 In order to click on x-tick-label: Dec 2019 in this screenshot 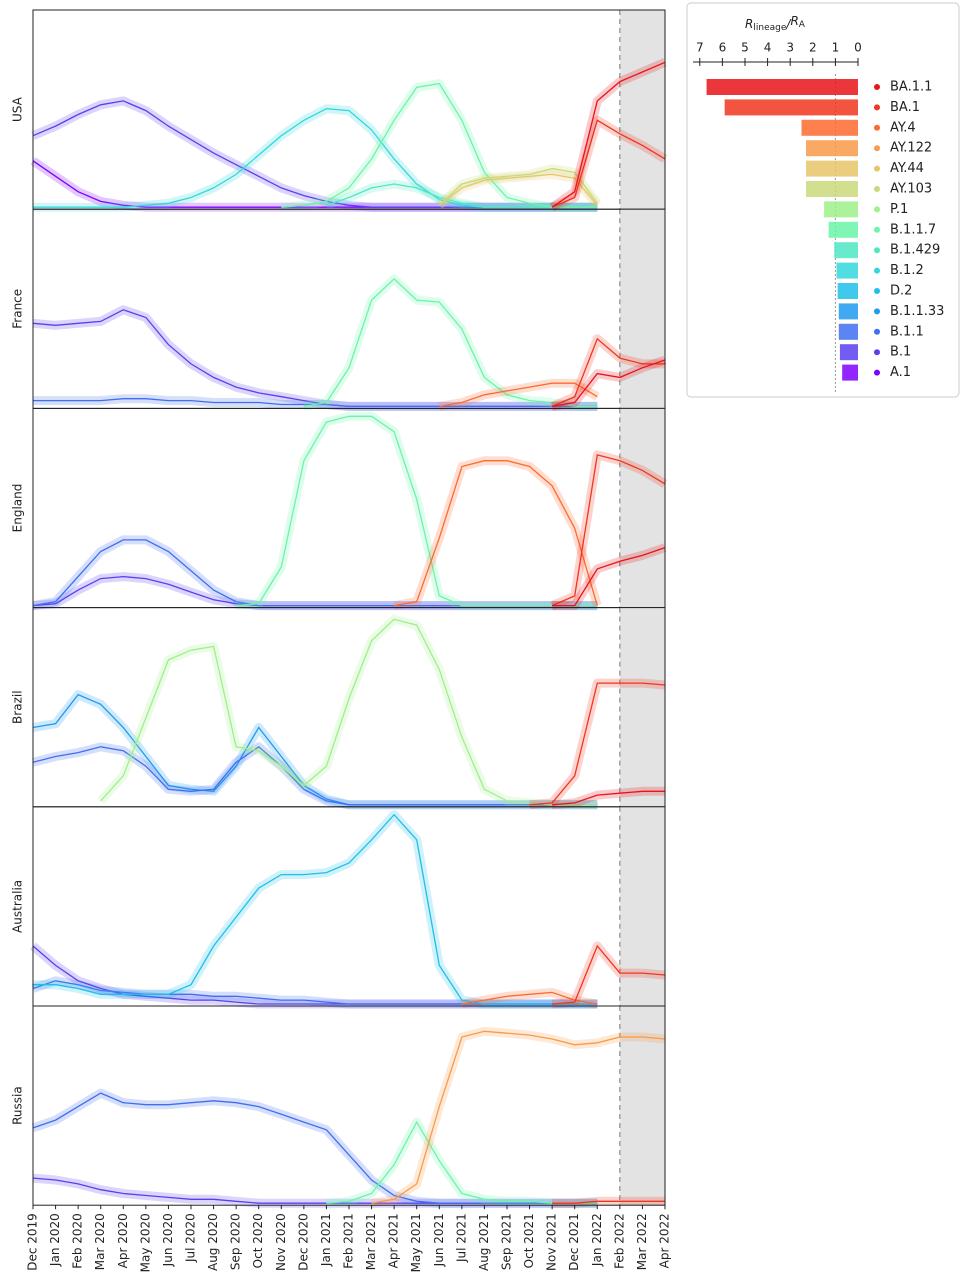, I will do `click(33, 1242)`.